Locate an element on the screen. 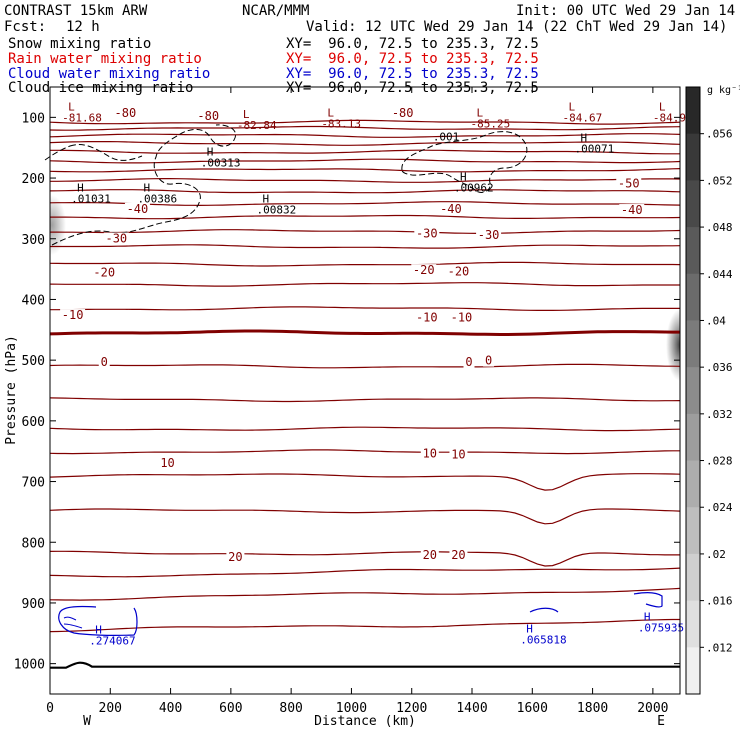  x-end-label-east: E is located at coordinates (661, 721).